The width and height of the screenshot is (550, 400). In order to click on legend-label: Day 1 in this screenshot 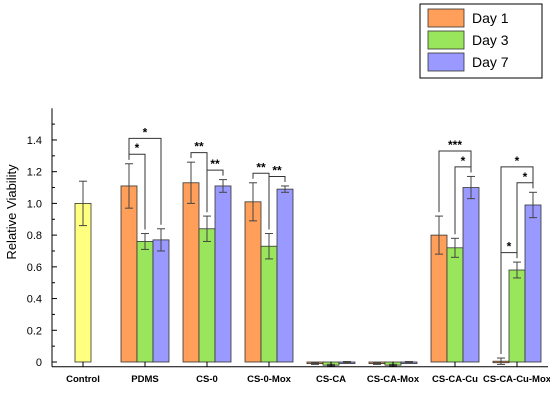, I will do `click(490, 18)`.